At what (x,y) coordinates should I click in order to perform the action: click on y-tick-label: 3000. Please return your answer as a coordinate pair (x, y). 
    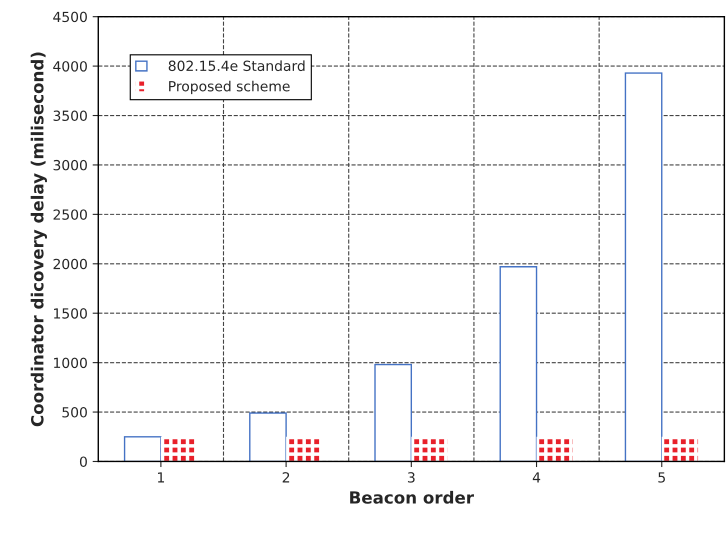
    Looking at the image, I should click on (70, 165).